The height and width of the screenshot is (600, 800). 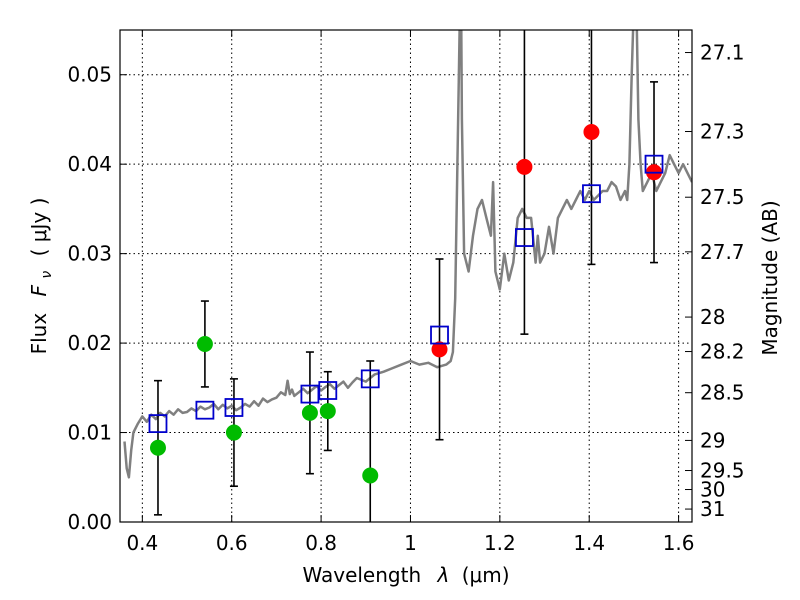 I want to click on x-axis-label-text: Wavelength, so click(x=361, y=575).